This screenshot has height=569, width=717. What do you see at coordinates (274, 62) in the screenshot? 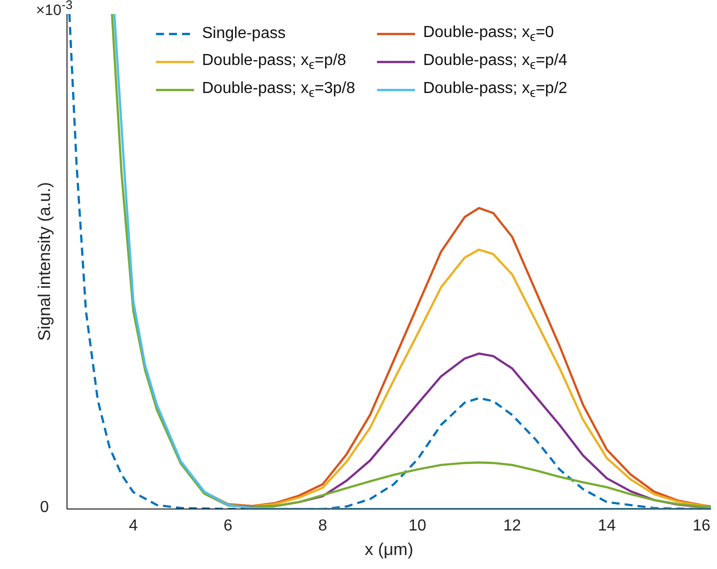
I see `legend-label: Double-pass; x$_{ϵ}$=p/8` at bounding box center [274, 62].